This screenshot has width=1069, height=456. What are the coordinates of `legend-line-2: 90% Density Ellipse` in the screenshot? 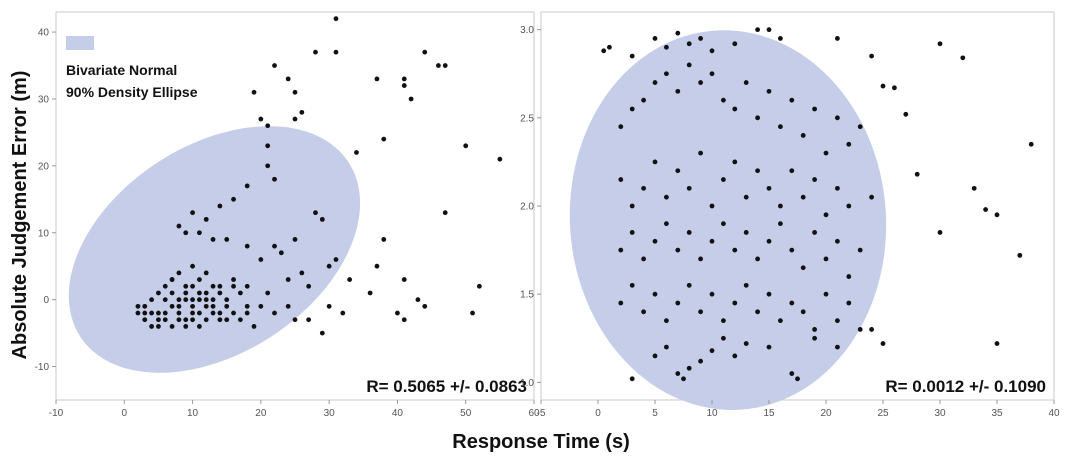 It's located at (132, 92).